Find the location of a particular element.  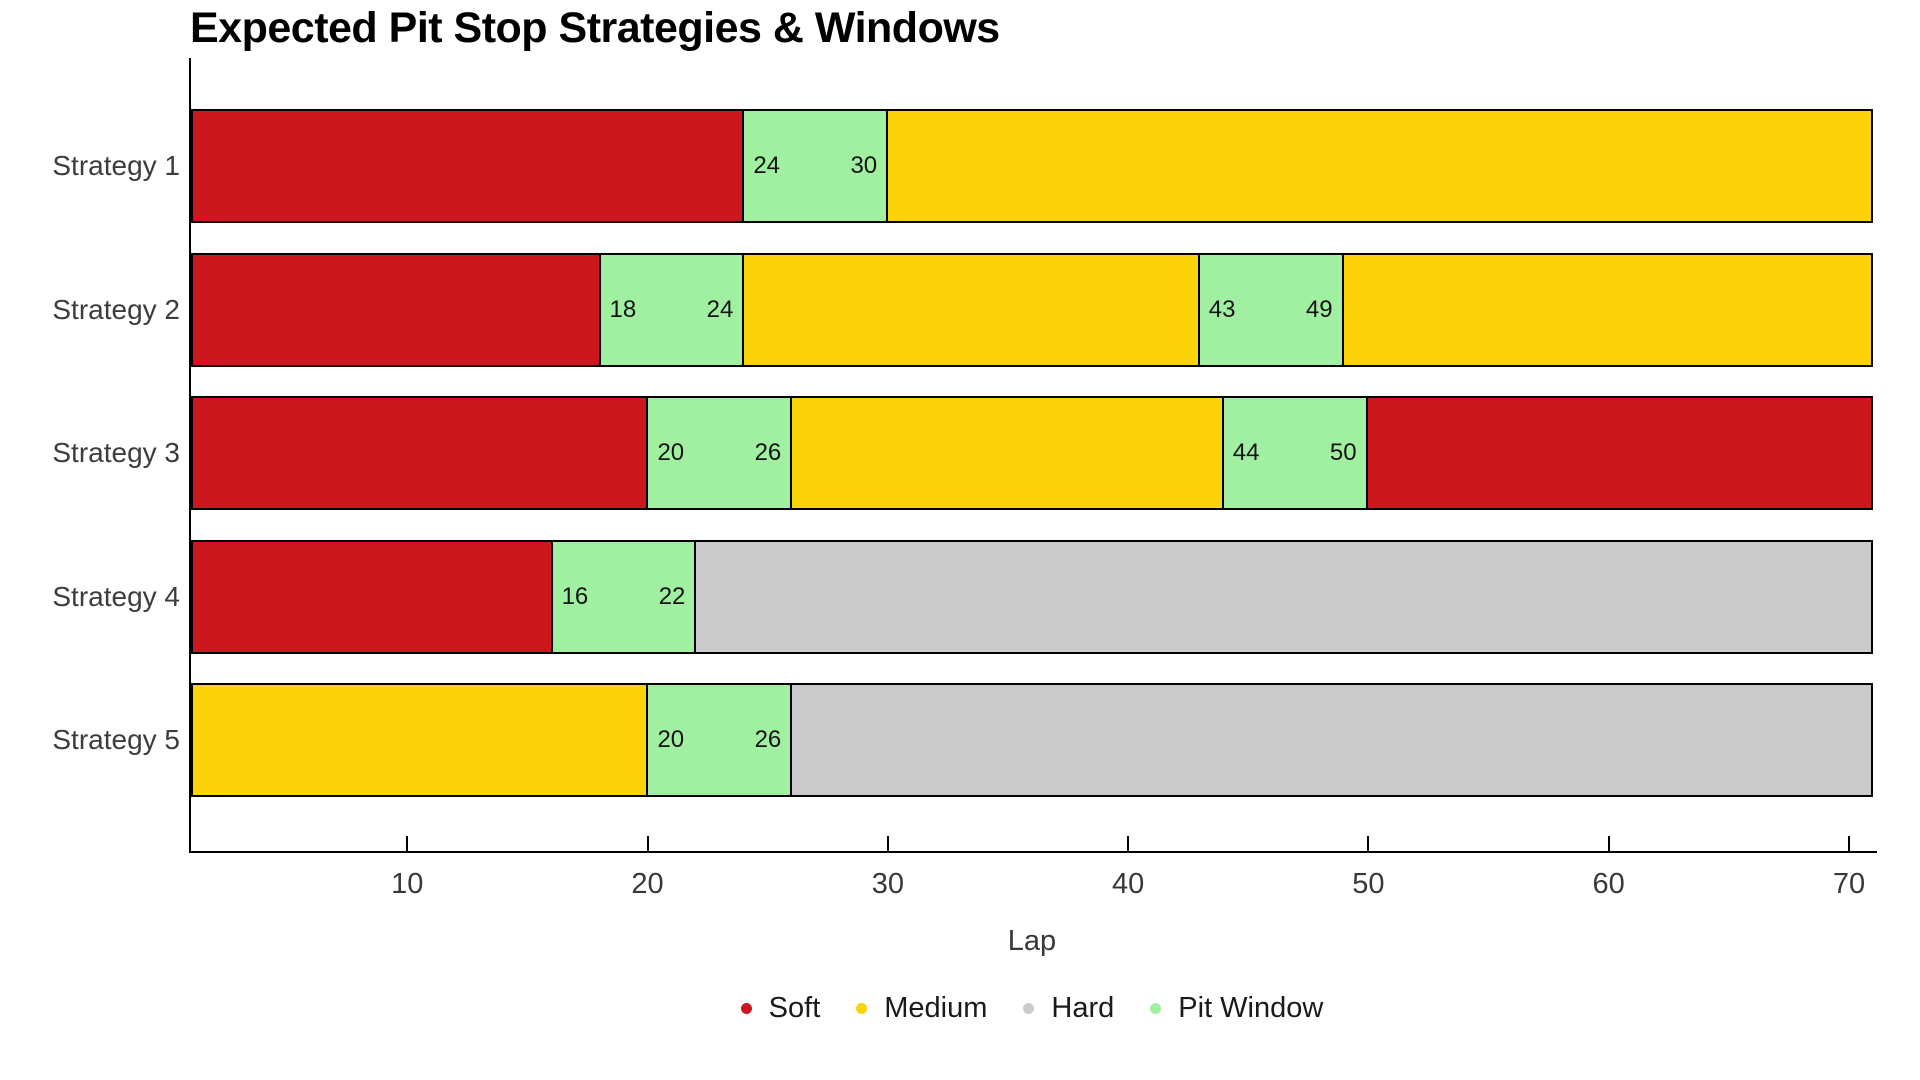

pit-window-end-lap: 30 is located at coordinates (864, 165).